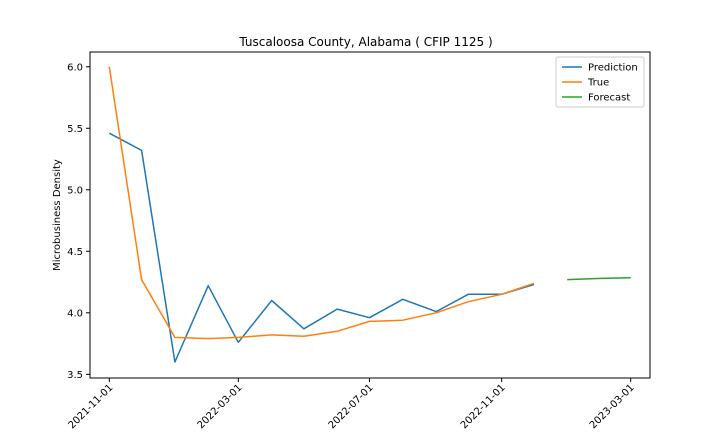 This screenshot has height=432, width=720. I want to click on y-tick-label: 5.5, so click(75, 129).